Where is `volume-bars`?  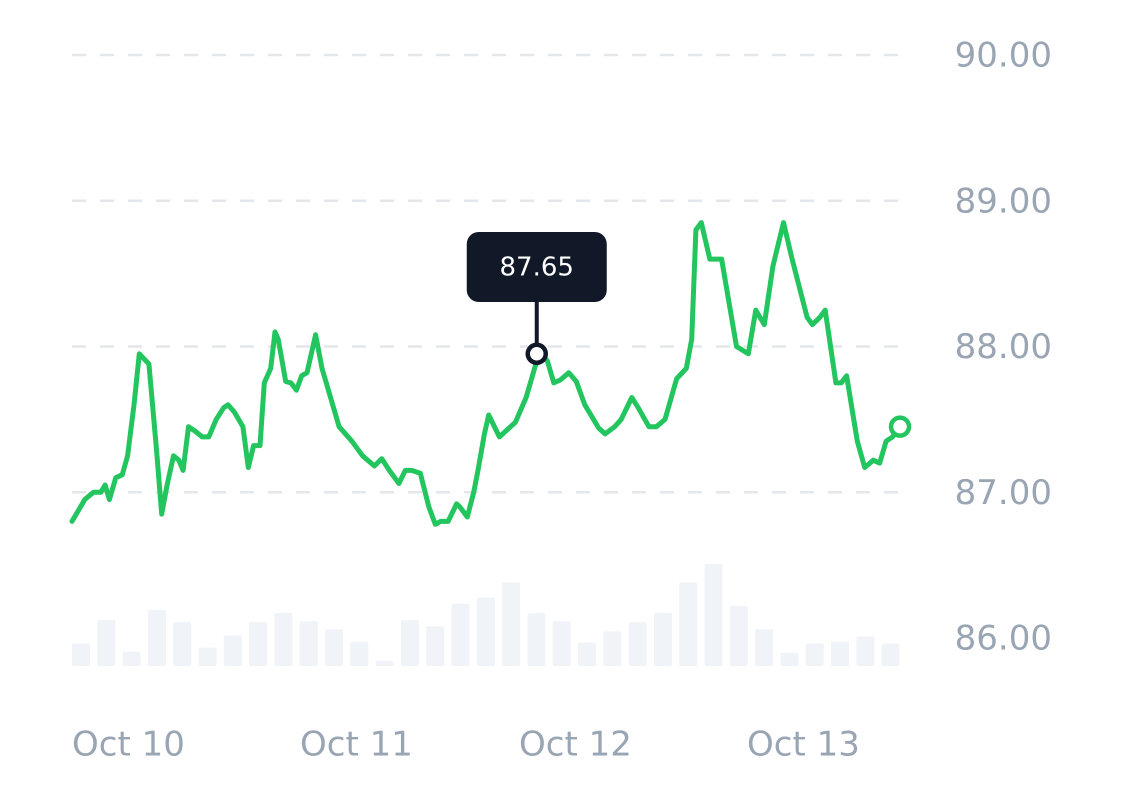 volume-bars is located at coordinates (486, 615).